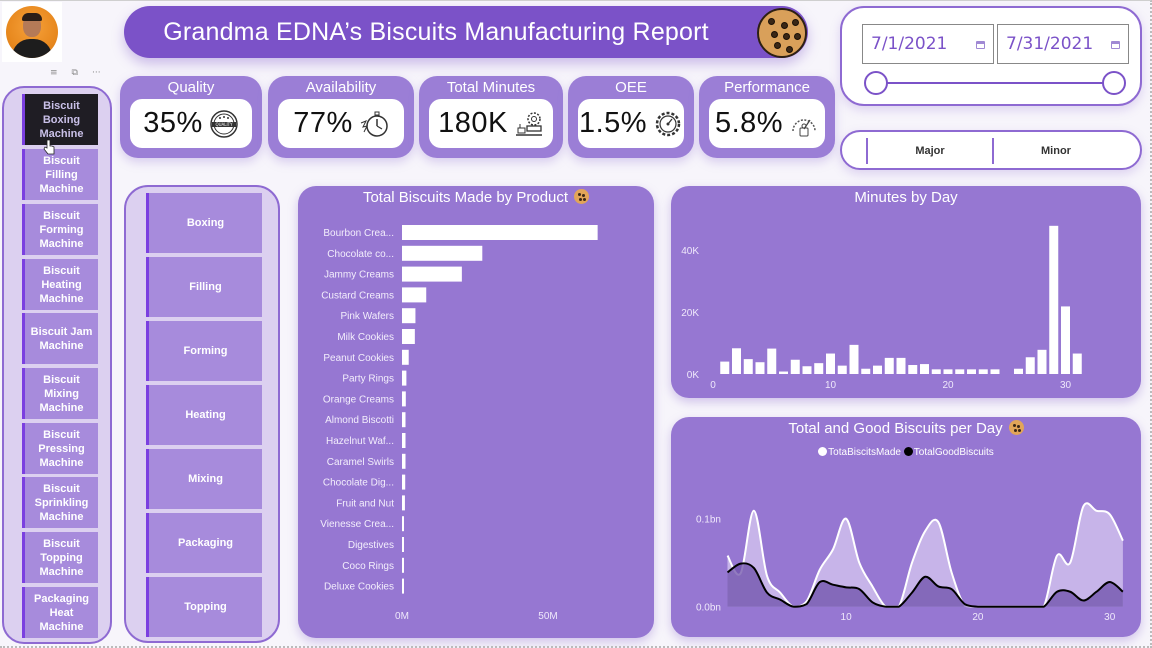 This screenshot has width=1152, height=648. I want to click on filter-icon: ≡, so click(54, 73).